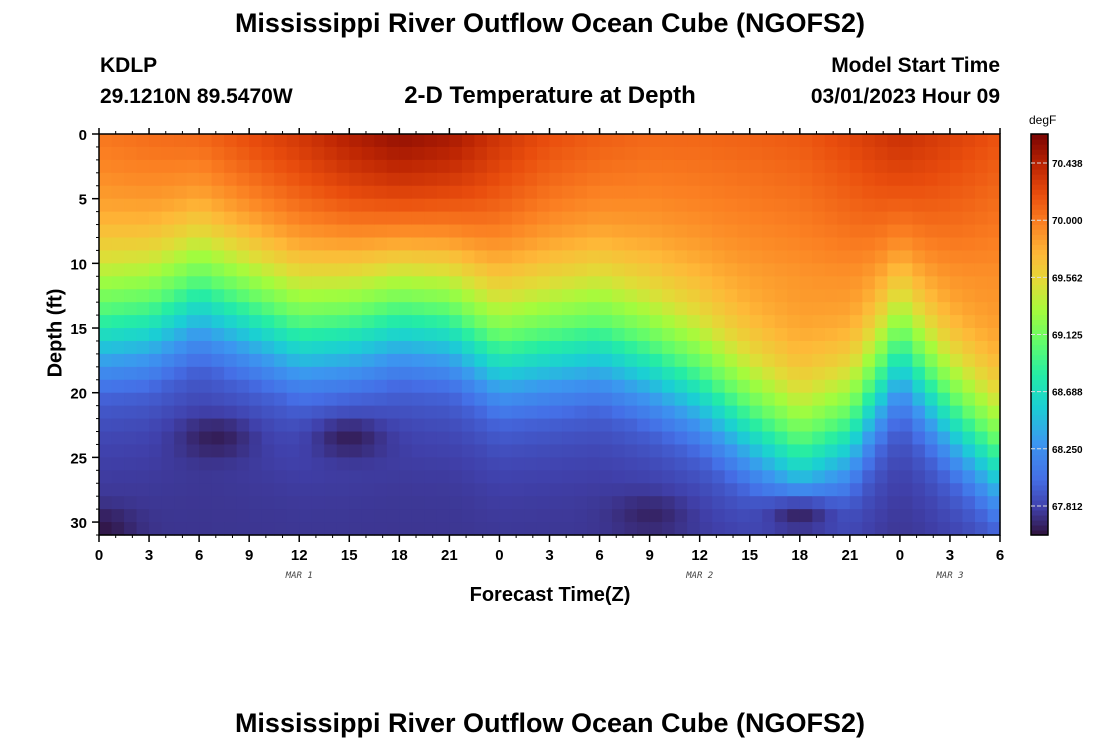 Image resolution: width=1100 pixels, height=750 pixels. What do you see at coordinates (299, 576) in the screenshot?
I see `date-label: MAR 1` at bounding box center [299, 576].